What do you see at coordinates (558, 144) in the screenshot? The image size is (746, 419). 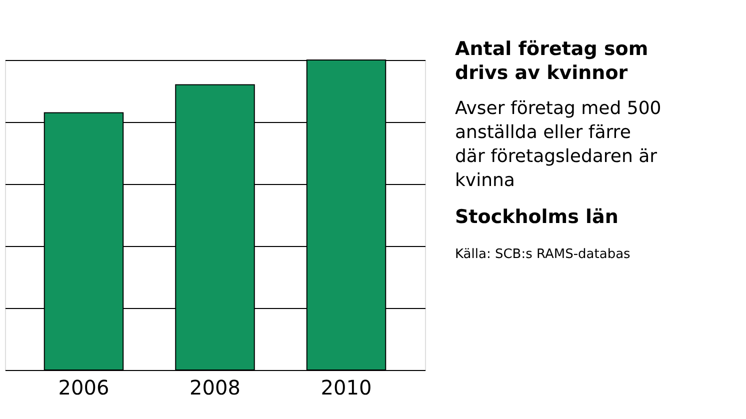 I see `text: Avser företag med 500 anställda eller färre där företagsledaren är kvinna` at bounding box center [558, 144].